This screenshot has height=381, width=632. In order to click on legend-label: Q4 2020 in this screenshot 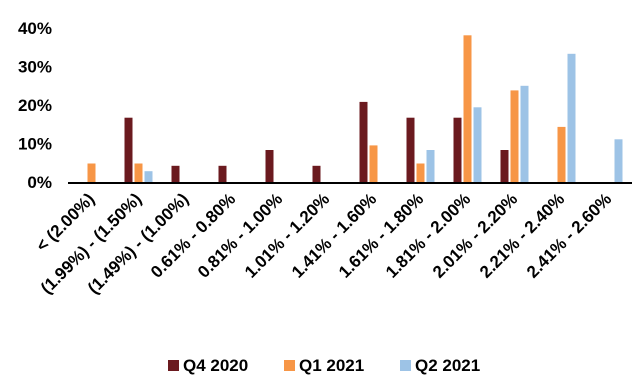, I will do `click(215, 365)`.